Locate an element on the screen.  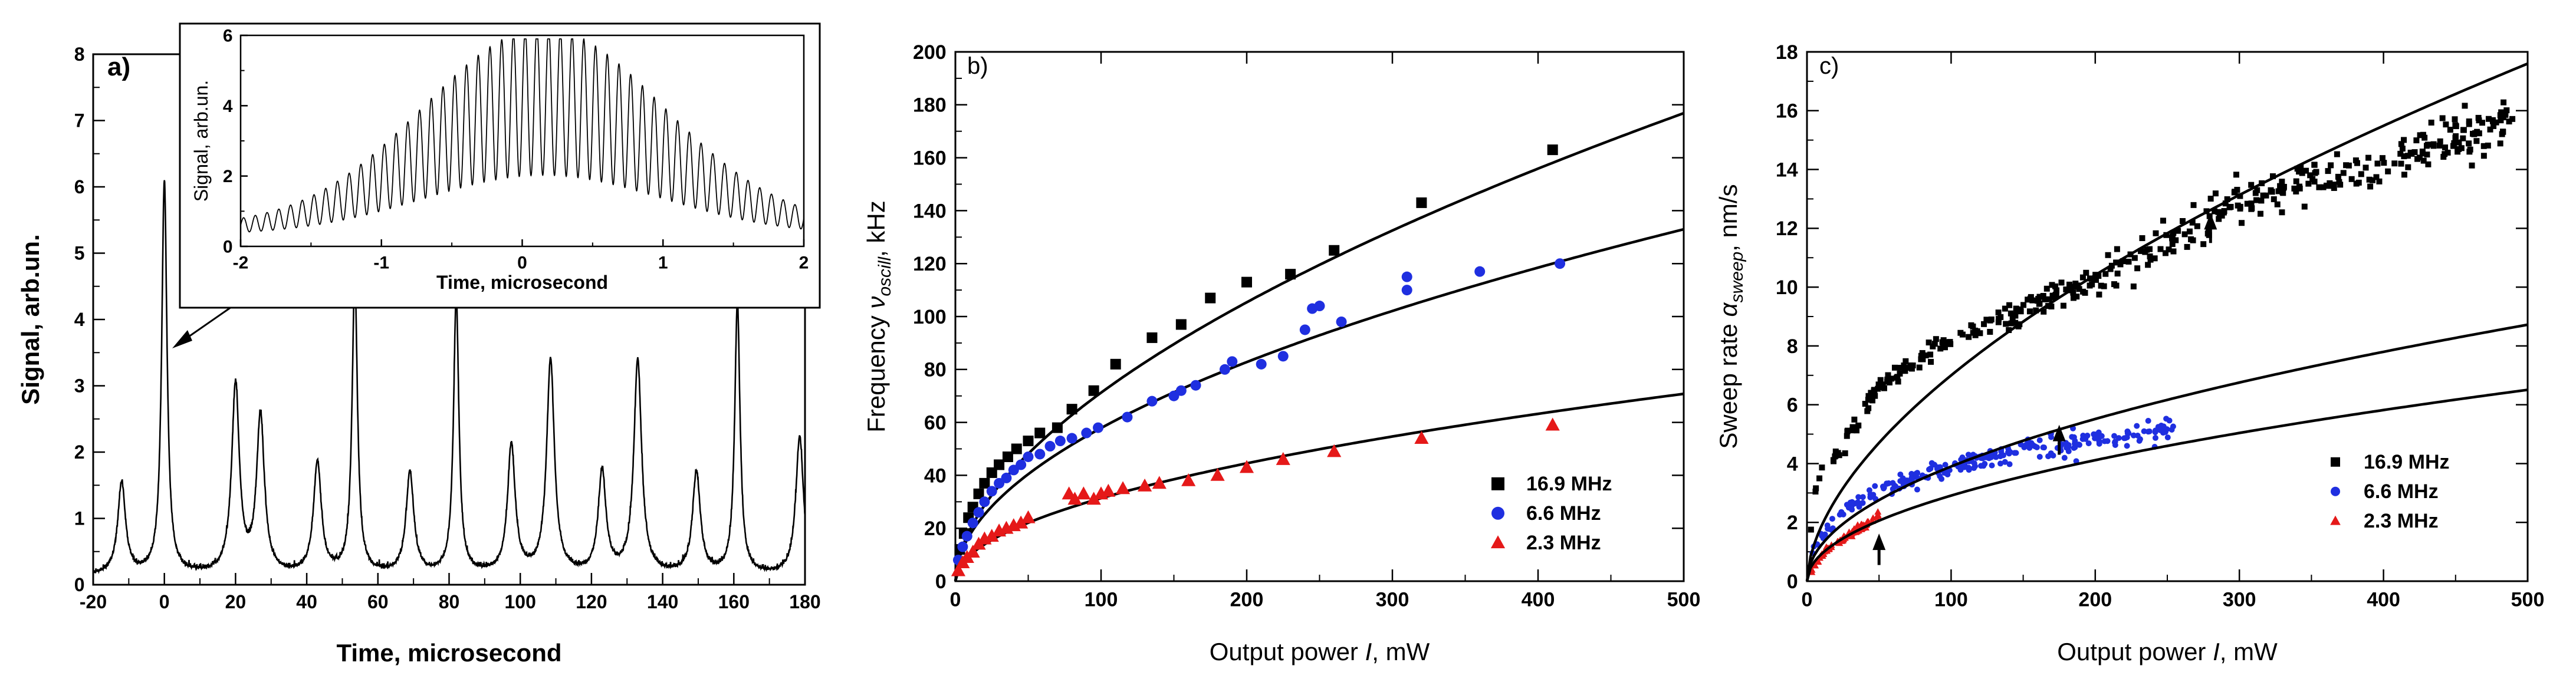
y-tick-label: 120 is located at coordinates (930, 264).